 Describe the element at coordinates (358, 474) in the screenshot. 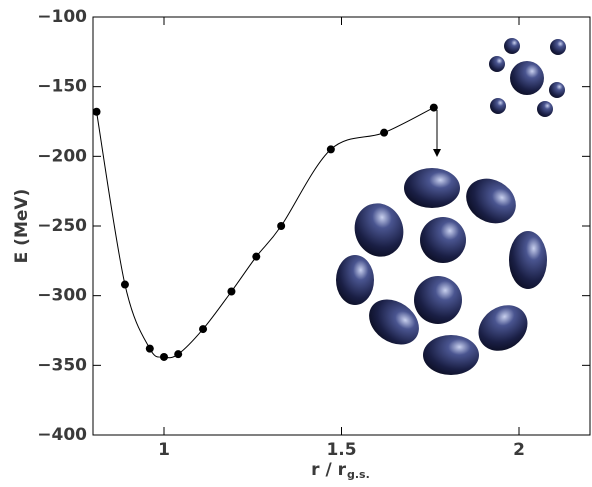

I see `x-axis-label-subscript: g.s.` at that location.